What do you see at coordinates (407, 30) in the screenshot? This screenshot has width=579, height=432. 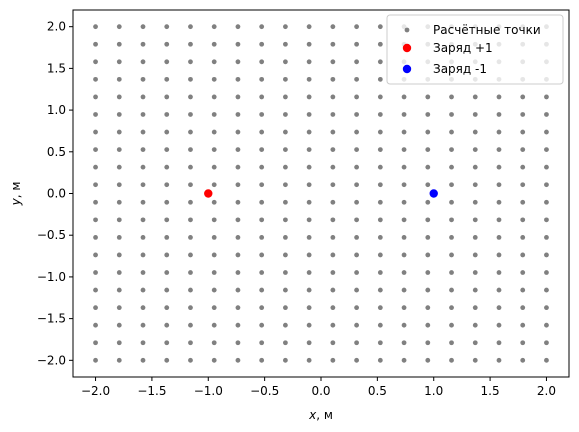 I see `legend-marker-calc-points` at bounding box center [407, 30].